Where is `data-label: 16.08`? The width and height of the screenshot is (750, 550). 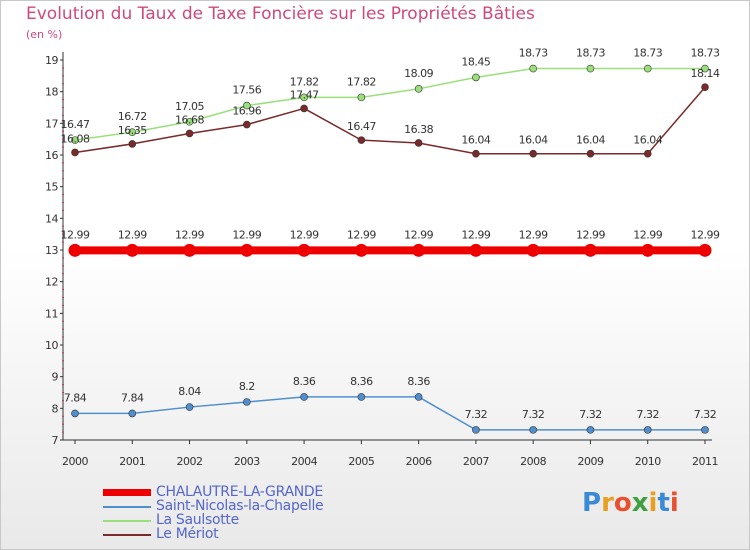
data-label: 16.08 is located at coordinates (75, 138).